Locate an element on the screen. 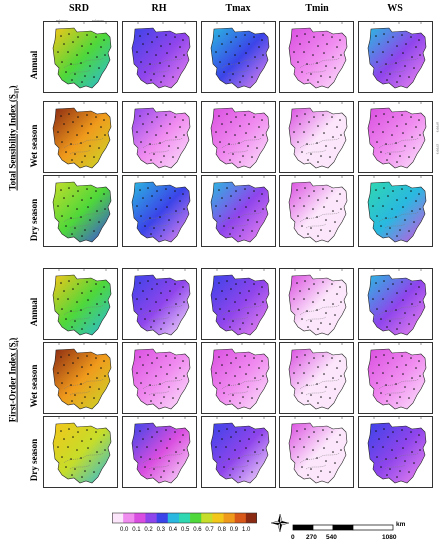  colorbar-swatch is located at coordinates (118, 518).